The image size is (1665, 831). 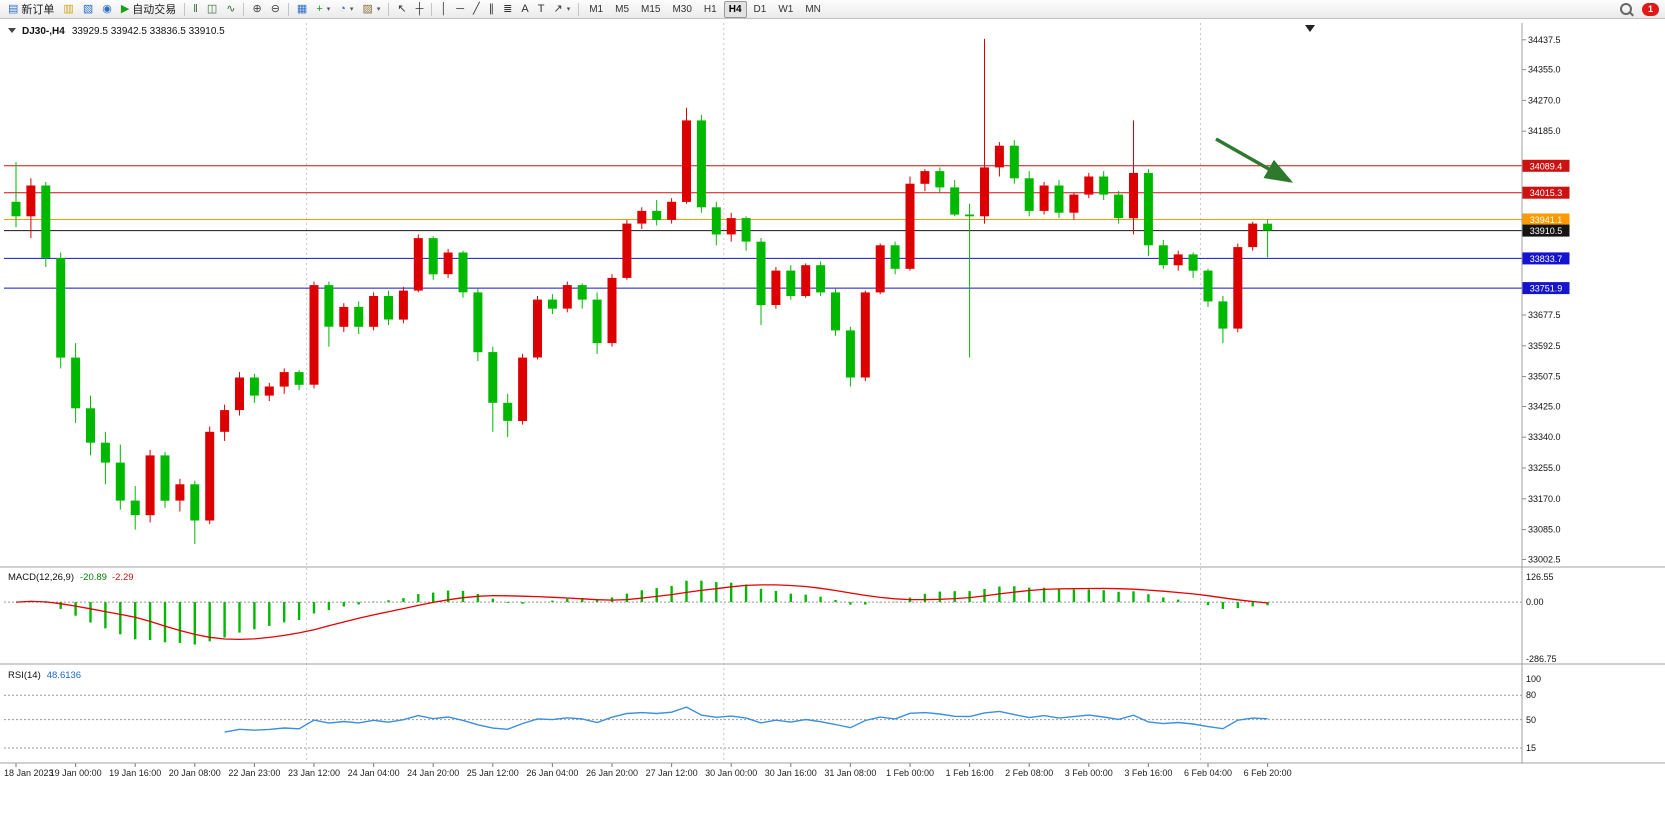 I want to click on crosshair-tool-button: ┼, so click(x=420, y=9).